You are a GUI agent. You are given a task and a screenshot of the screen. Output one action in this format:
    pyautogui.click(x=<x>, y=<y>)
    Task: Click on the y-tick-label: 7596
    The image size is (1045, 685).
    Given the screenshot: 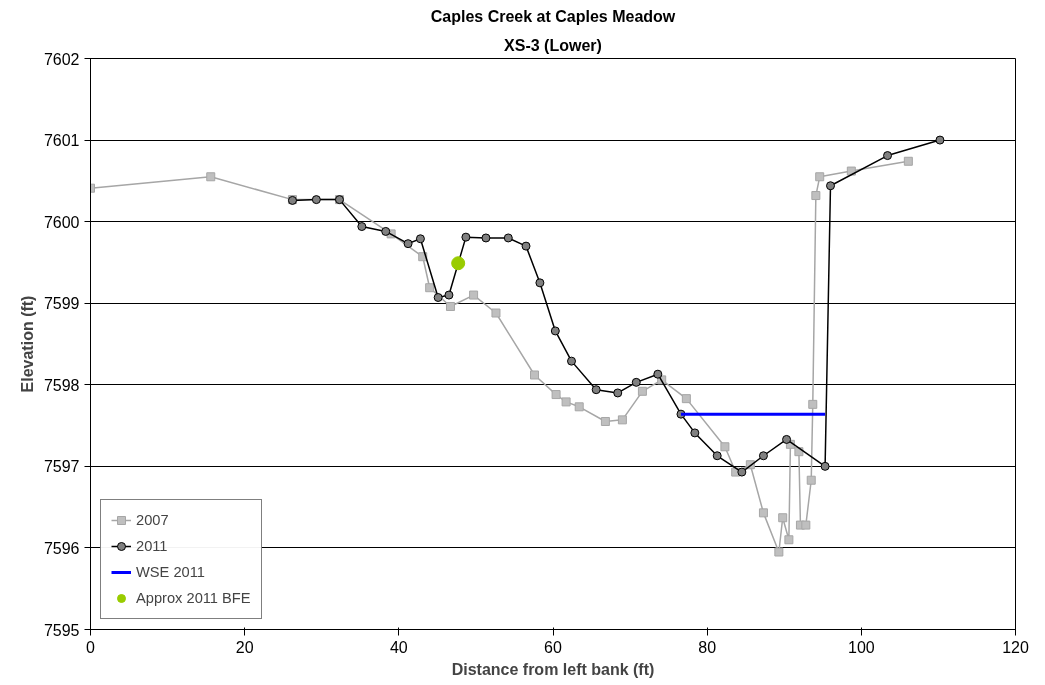 What is the action you would take?
    pyautogui.click(x=61, y=548)
    